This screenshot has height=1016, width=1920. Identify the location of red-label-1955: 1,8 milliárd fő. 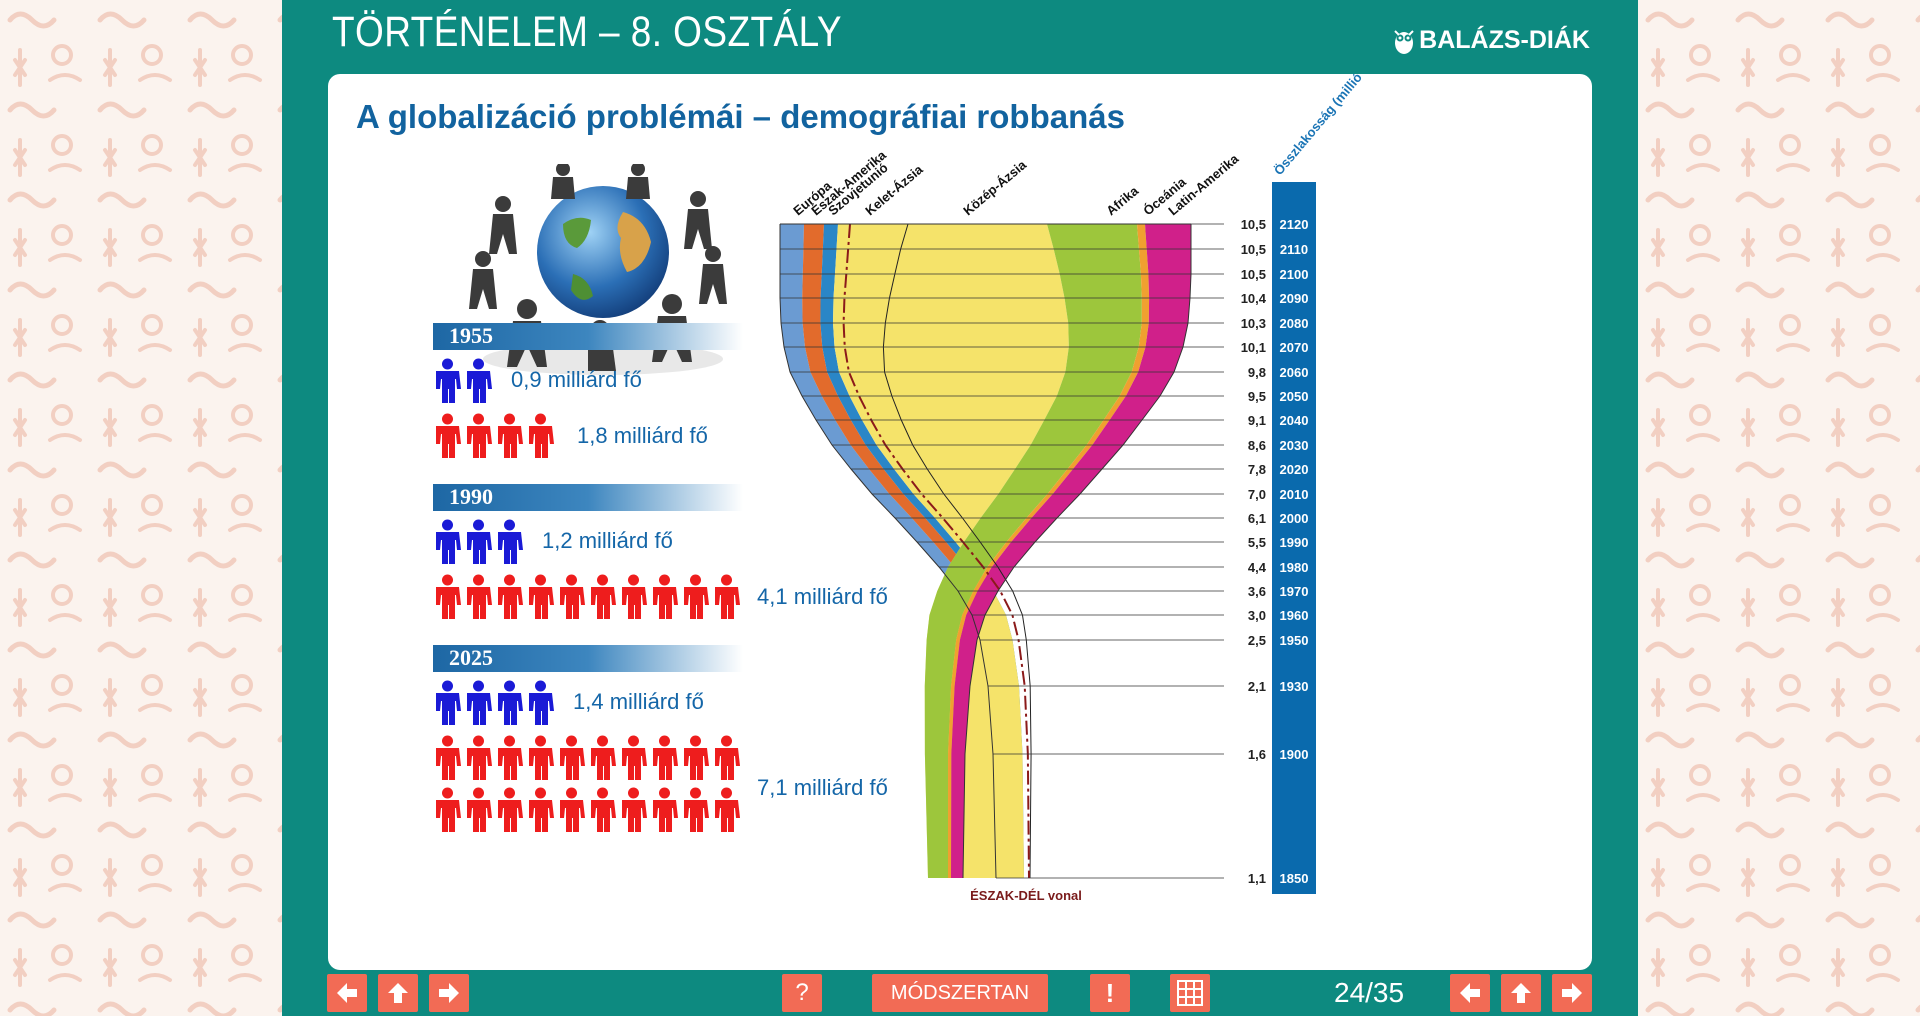
(642, 435).